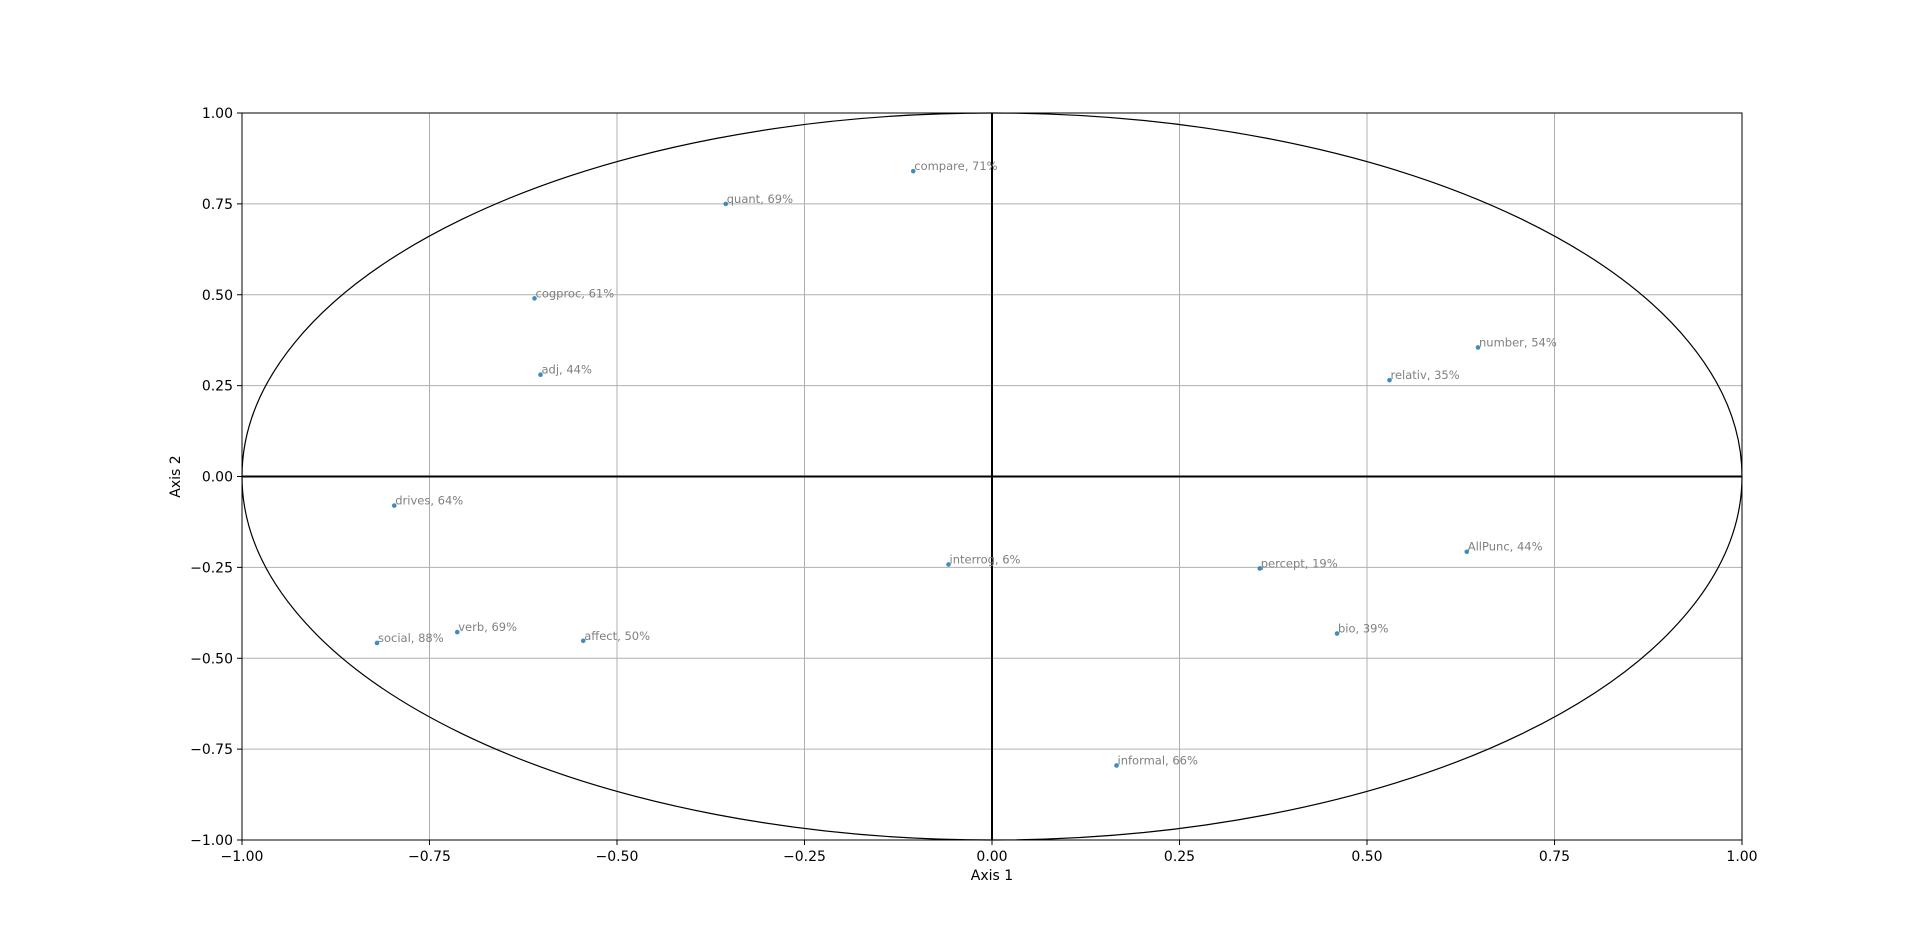  I want to click on y-tick-label: 0.25, so click(217, 387).